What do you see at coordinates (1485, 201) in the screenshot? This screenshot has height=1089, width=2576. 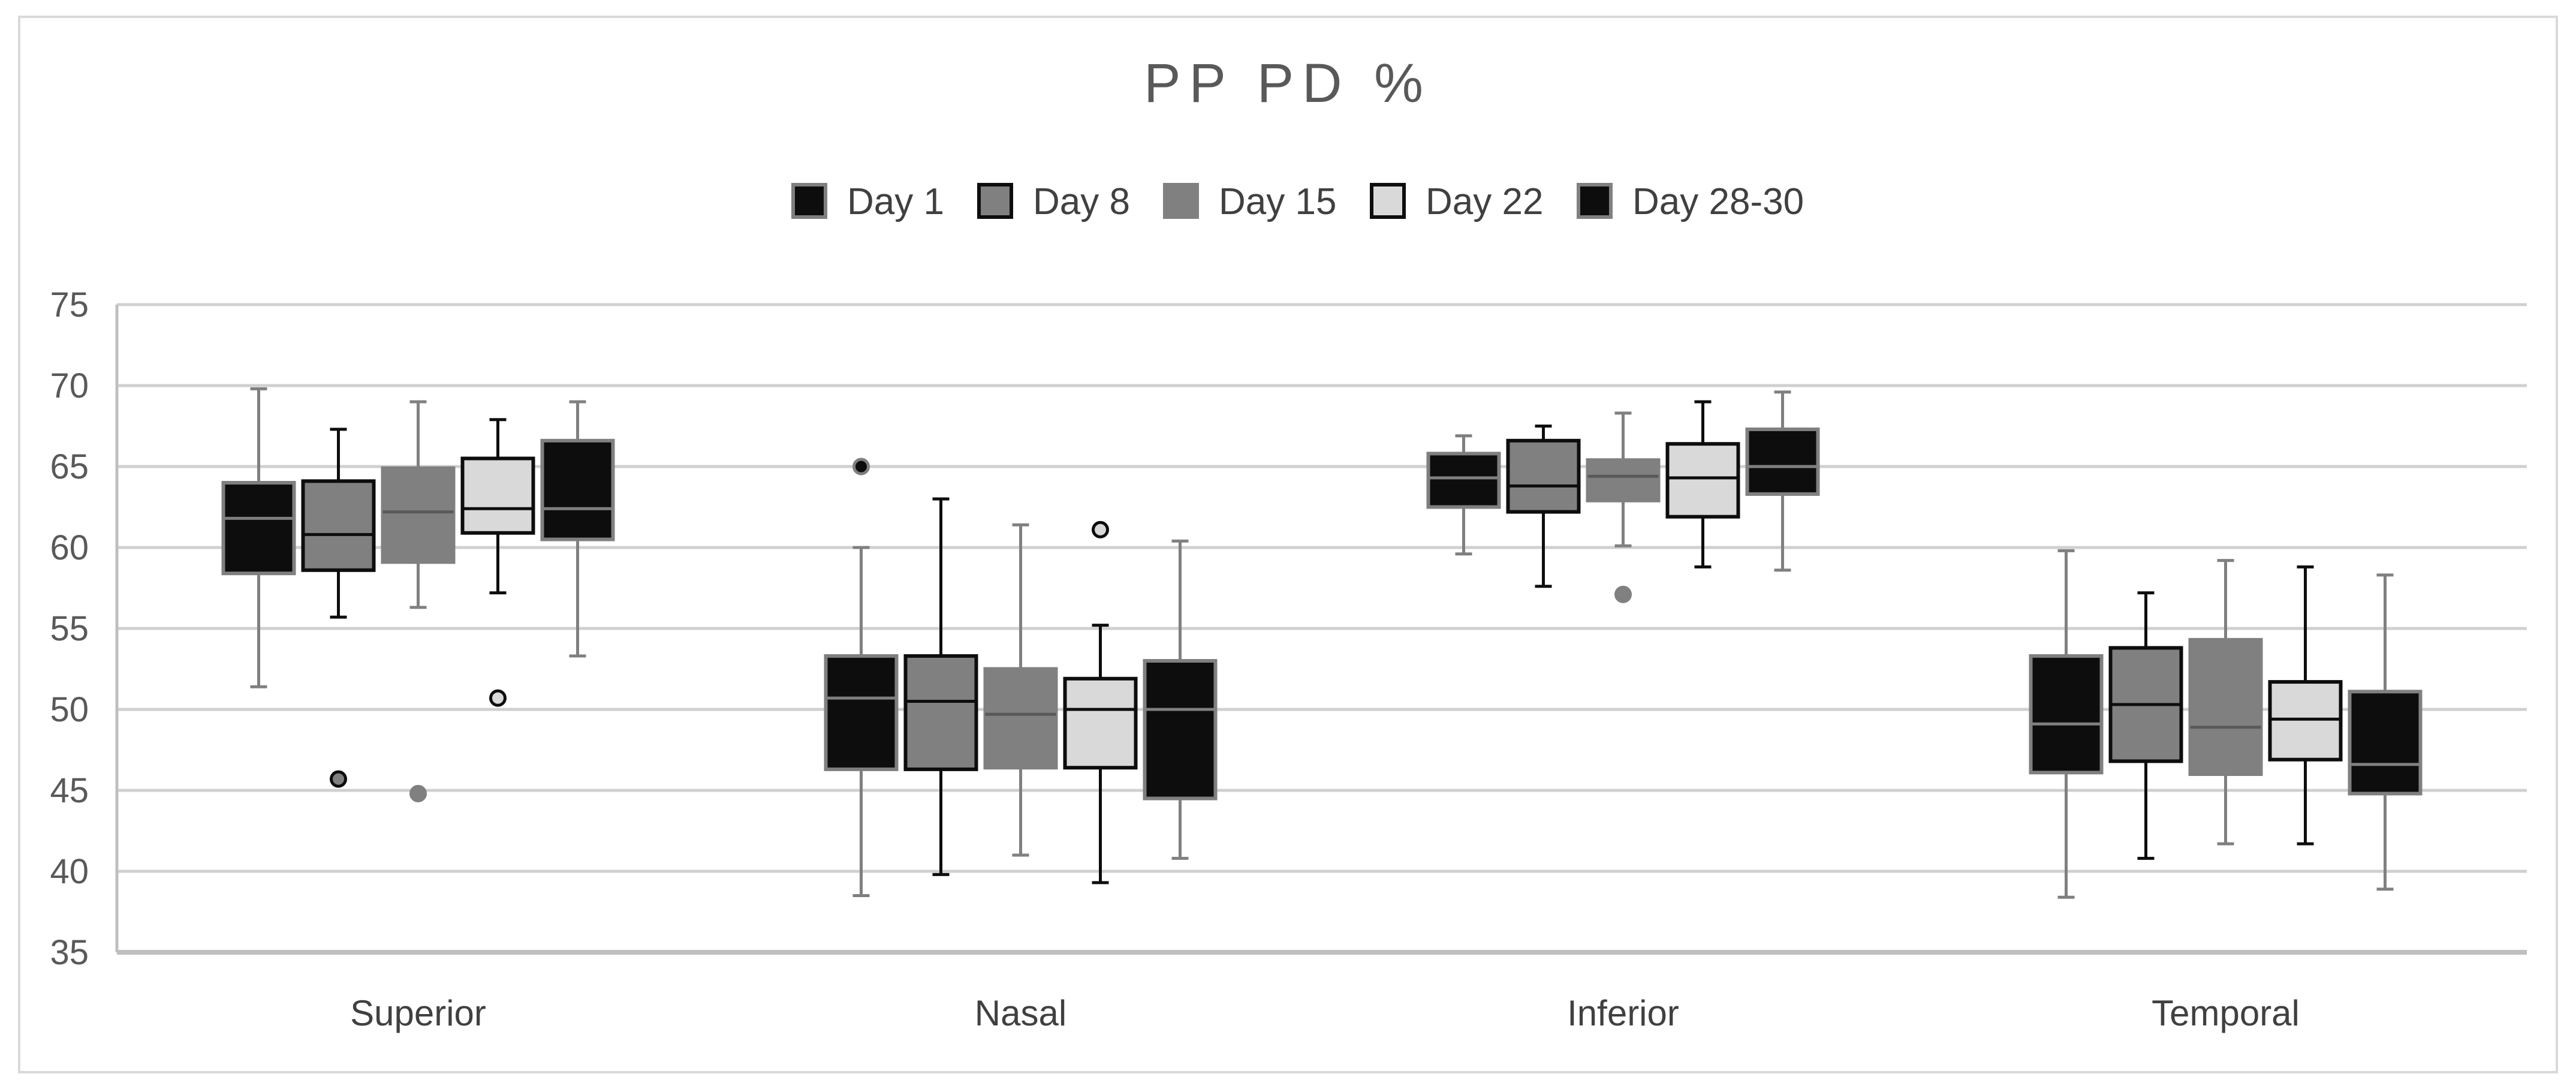 I see `legend-label: Day 22` at bounding box center [1485, 201].